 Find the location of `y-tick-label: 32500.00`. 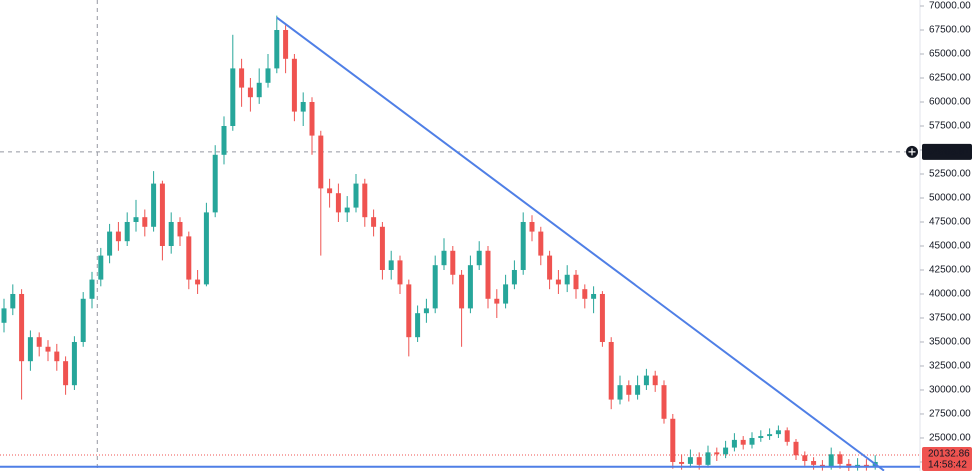

y-tick-label: 32500.00 is located at coordinates (950, 366).